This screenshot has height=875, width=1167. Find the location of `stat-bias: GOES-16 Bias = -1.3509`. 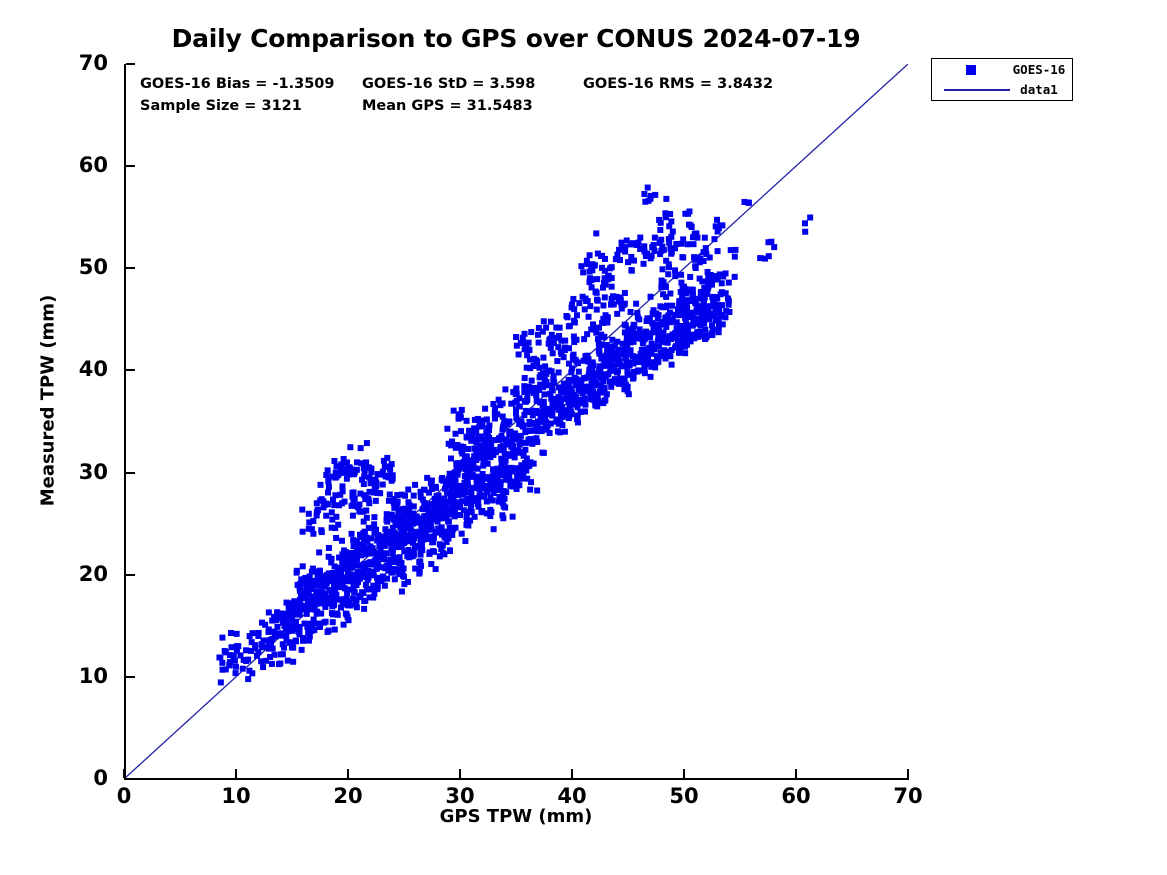

stat-bias: GOES-16 Bias = -1.3509 is located at coordinates (237, 84).